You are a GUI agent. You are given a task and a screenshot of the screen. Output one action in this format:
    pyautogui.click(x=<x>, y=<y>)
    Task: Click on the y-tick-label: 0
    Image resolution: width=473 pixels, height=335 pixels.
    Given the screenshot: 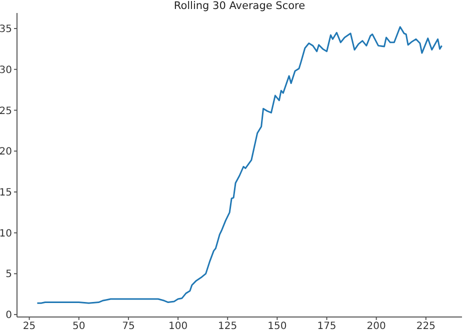 What is the action you would take?
    pyautogui.click(x=9, y=316)
    